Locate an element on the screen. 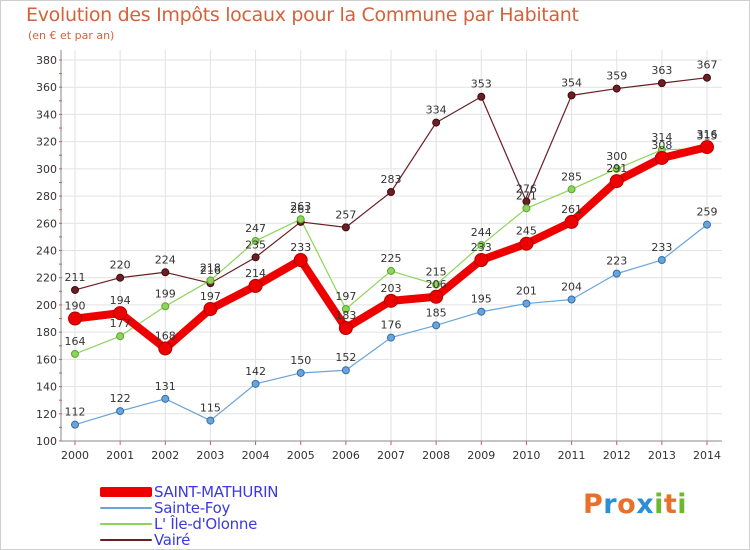 The image size is (750, 550). data-label-vaire: 261 is located at coordinates (300, 209).